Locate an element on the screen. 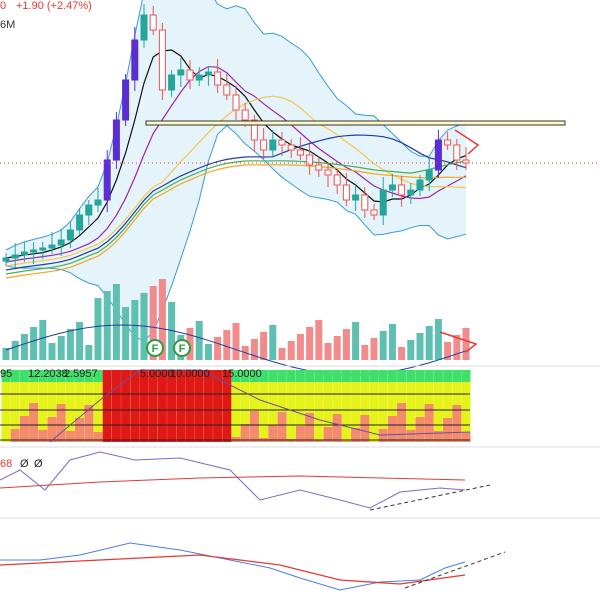 The height and width of the screenshot is (600, 600). bottom-signal is located at coordinates (233, 569).